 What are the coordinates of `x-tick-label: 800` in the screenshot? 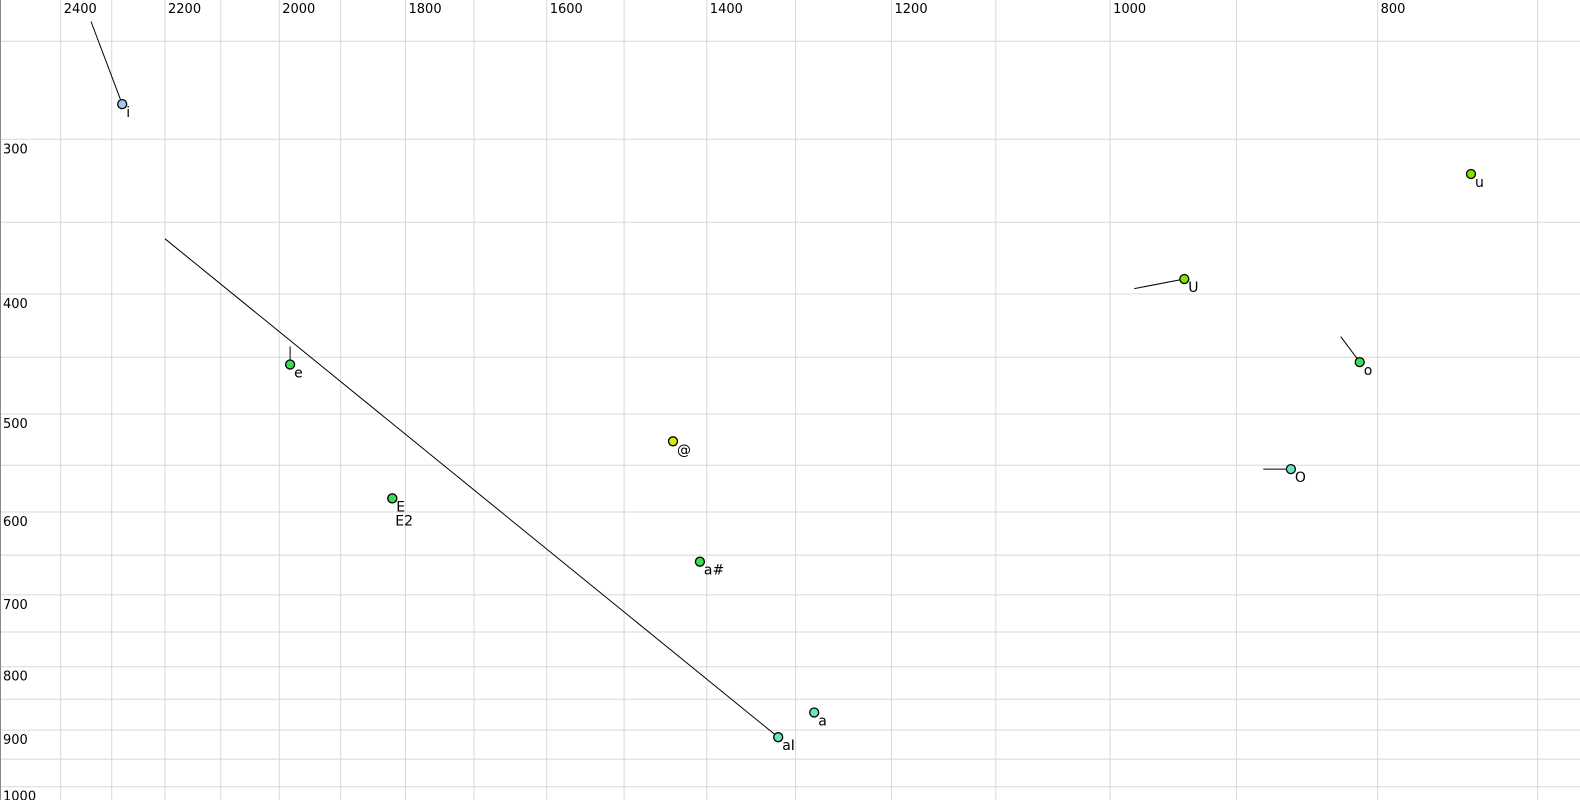 It's located at (1393, 9).